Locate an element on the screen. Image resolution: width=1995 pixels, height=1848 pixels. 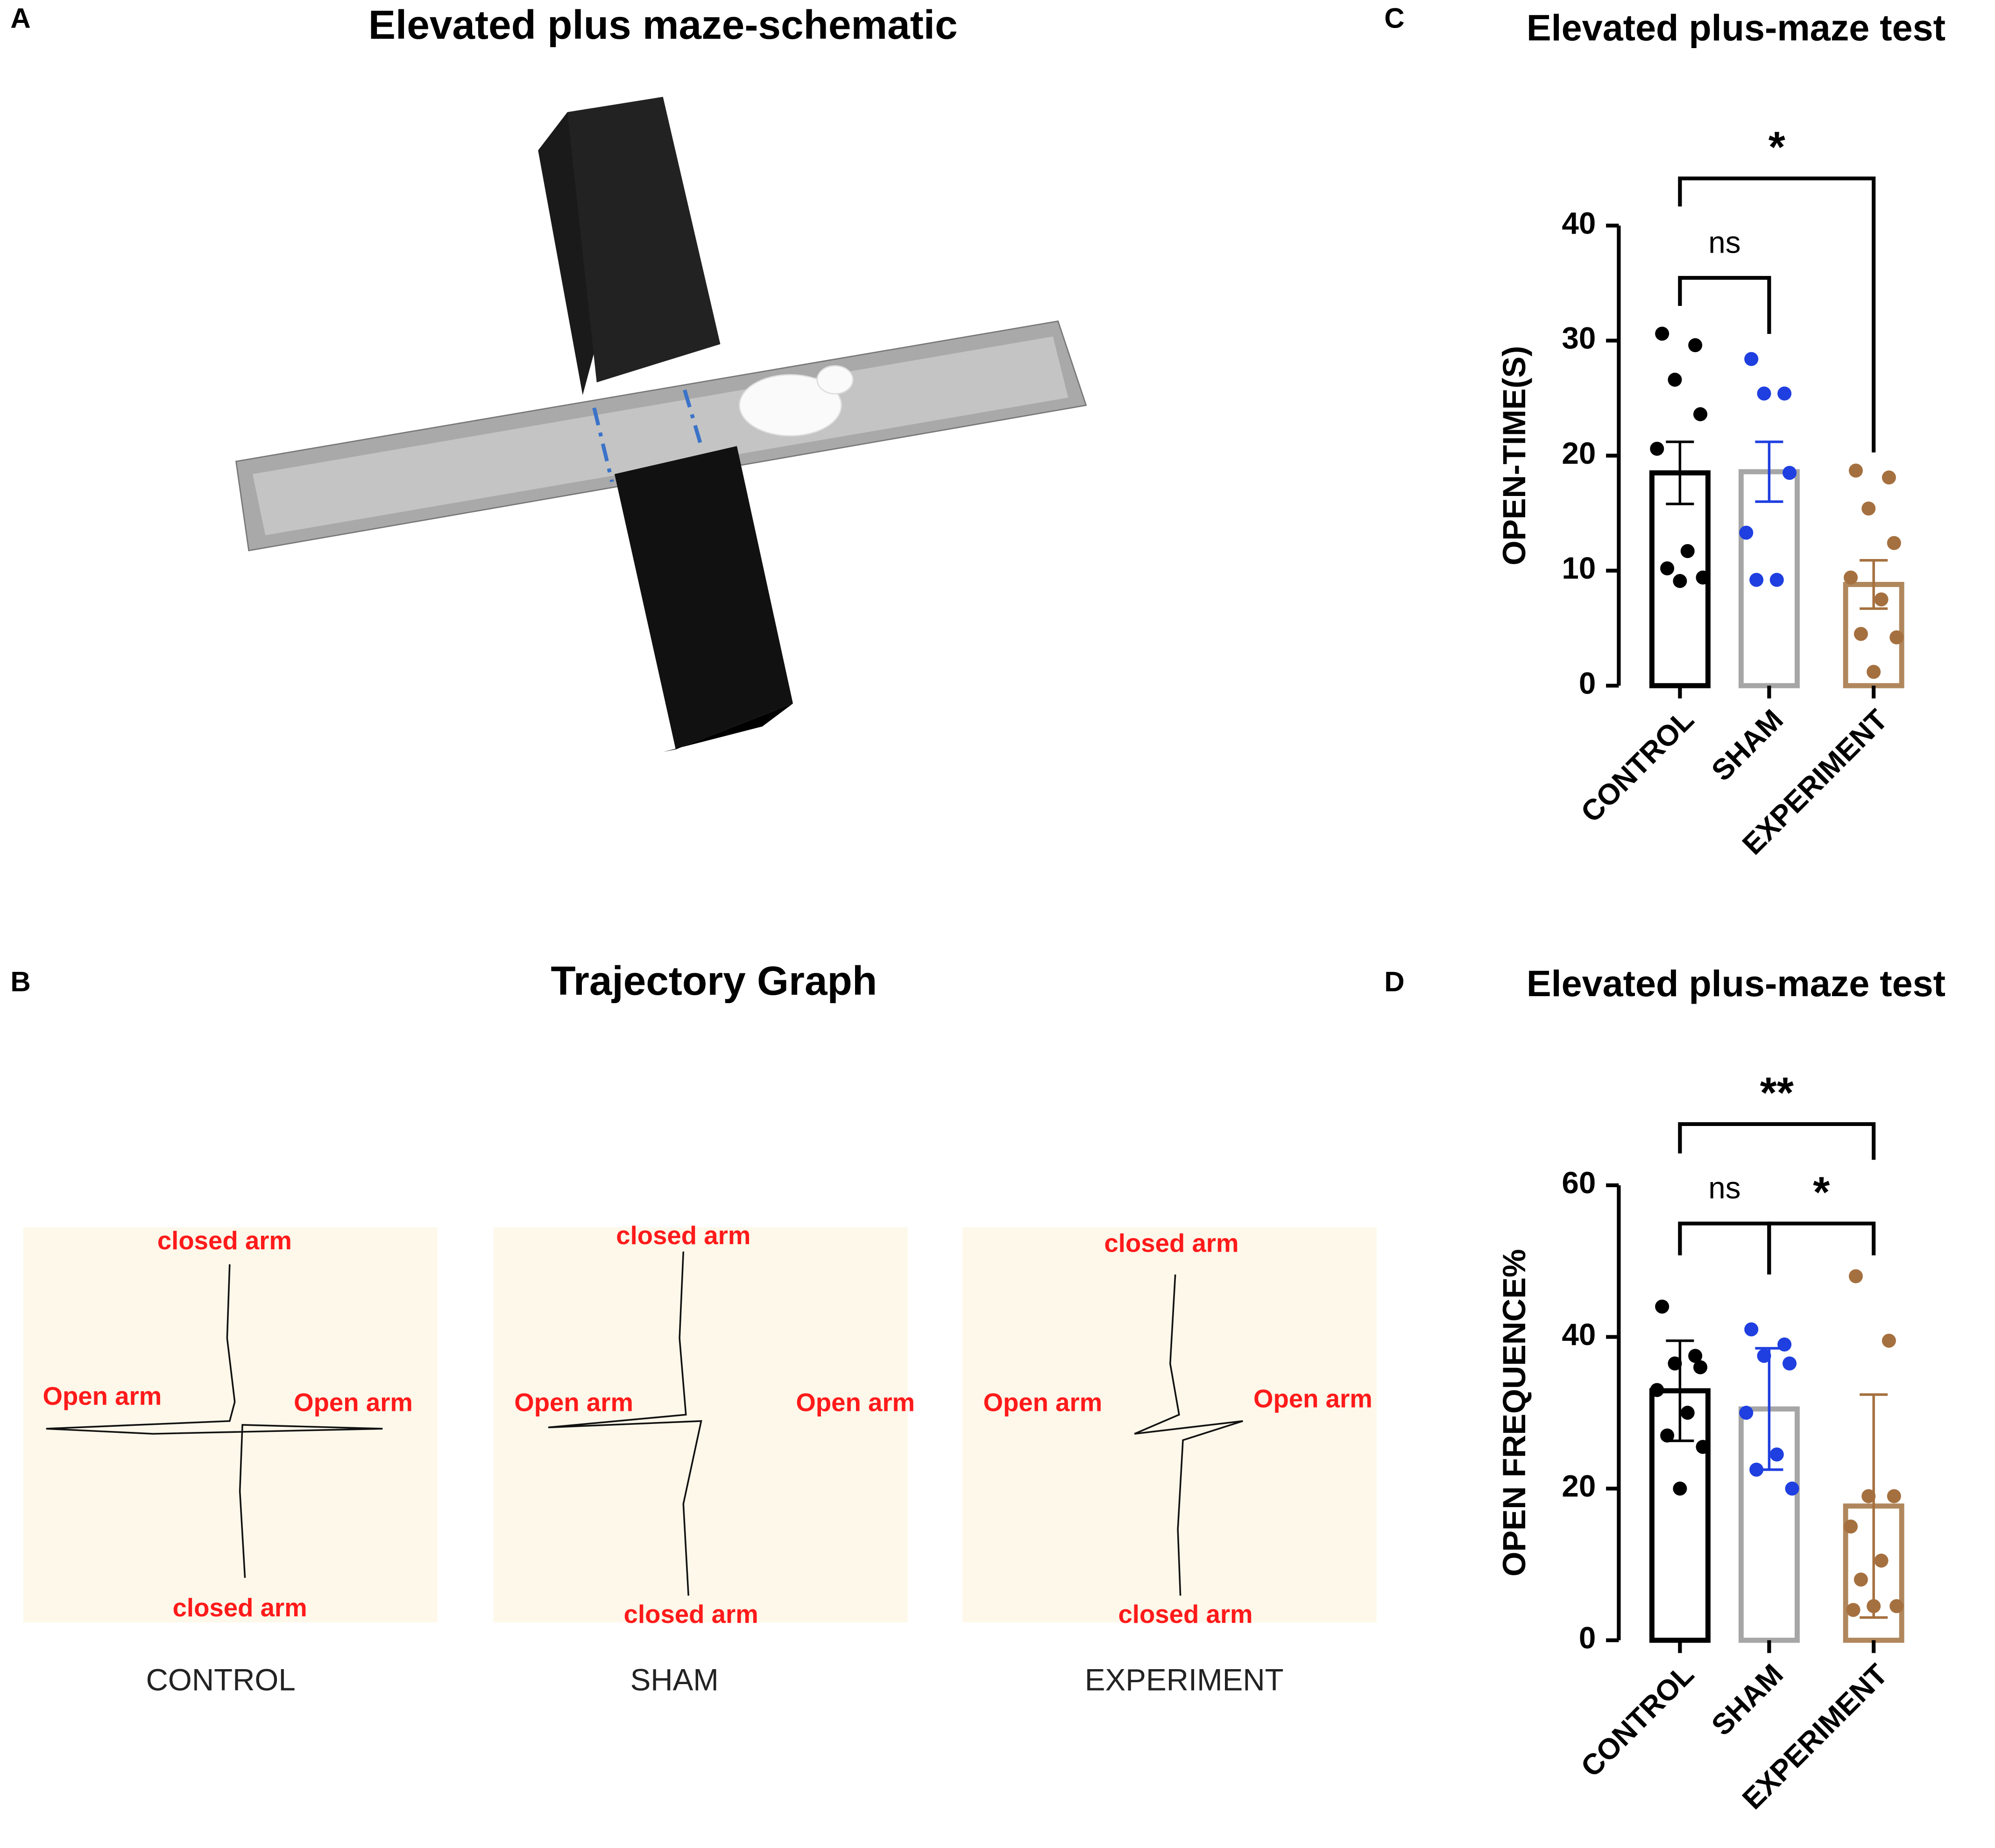
group-label: EXPERIMENT is located at coordinates (1184, 1680).